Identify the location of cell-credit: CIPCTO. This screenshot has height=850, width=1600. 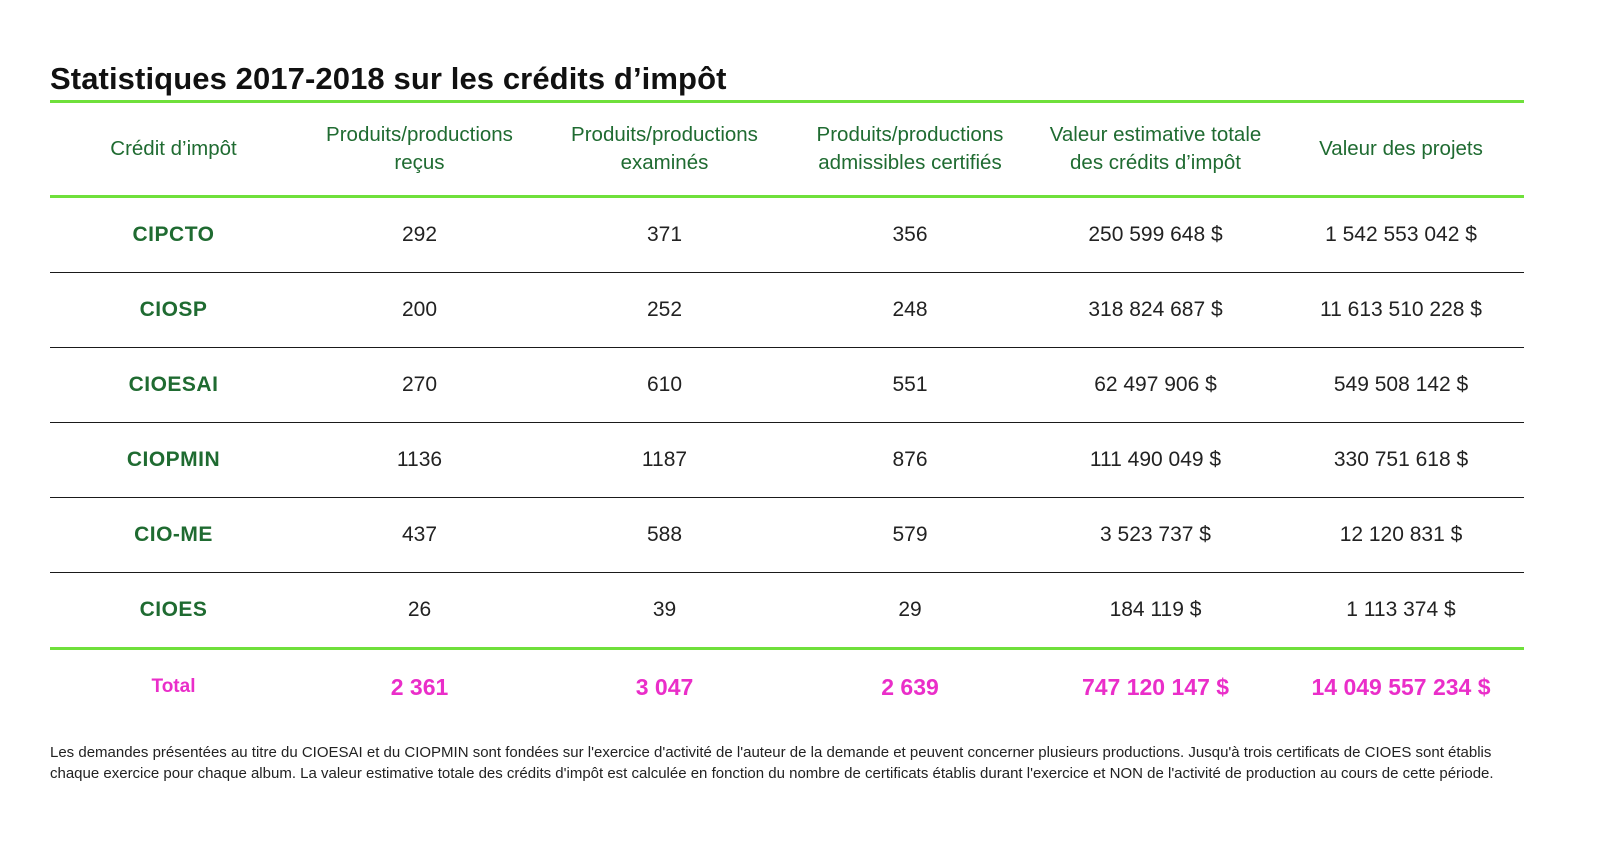
(173, 234).